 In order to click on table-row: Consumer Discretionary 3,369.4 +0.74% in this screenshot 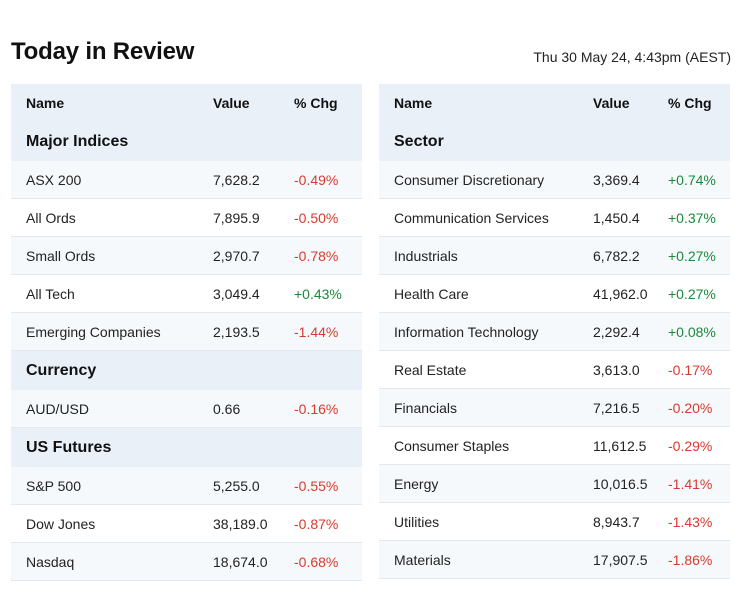, I will do `click(554, 180)`.